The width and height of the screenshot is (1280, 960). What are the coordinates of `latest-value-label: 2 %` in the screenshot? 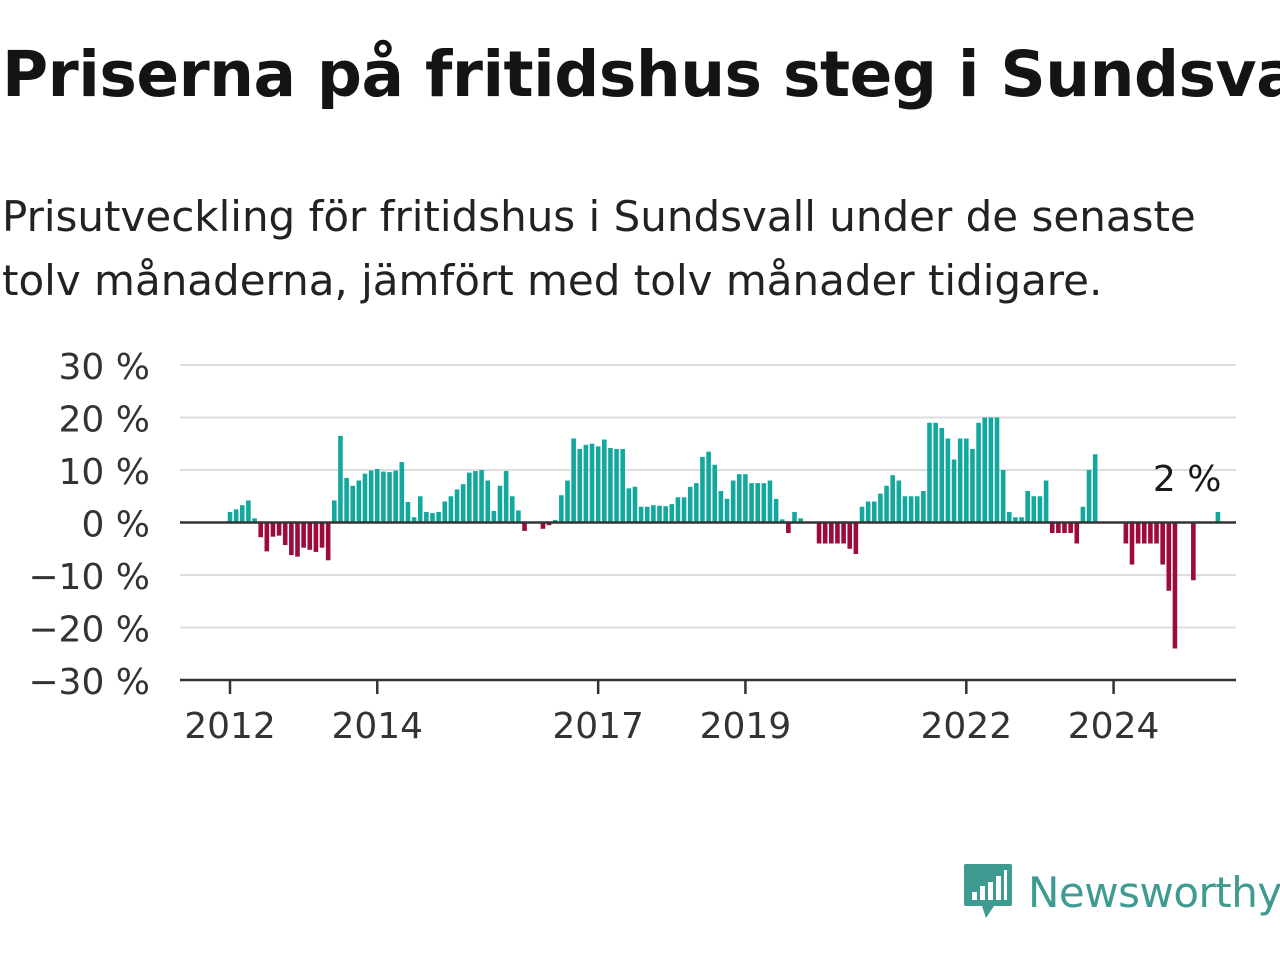 It's located at (1187, 479).